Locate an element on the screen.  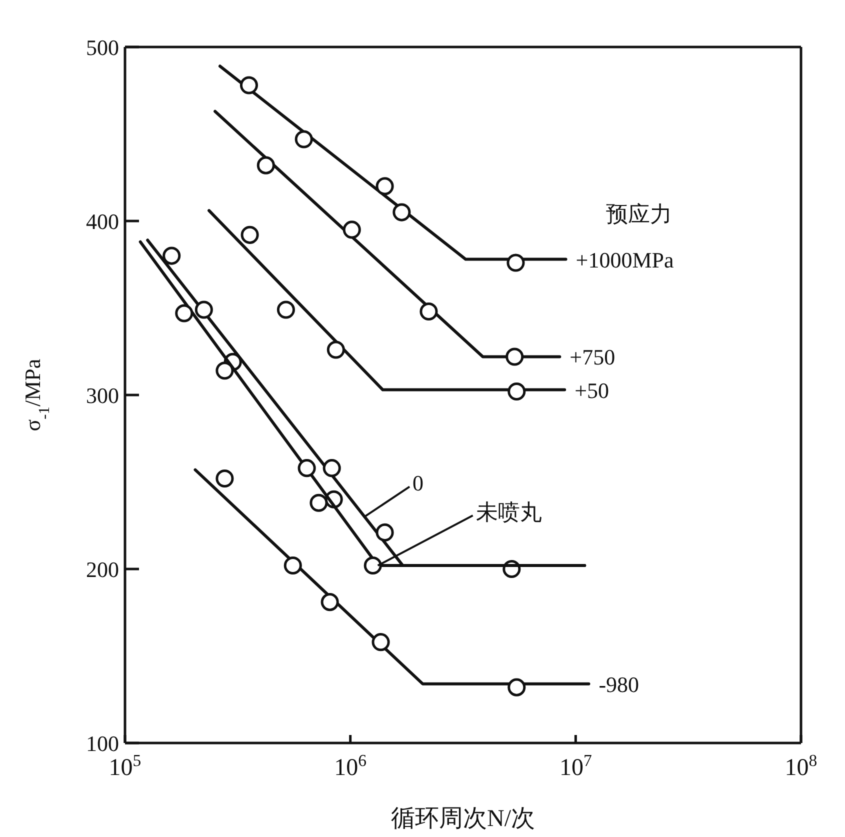
series-label: 未喷丸 is located at coordinates (509, 512).